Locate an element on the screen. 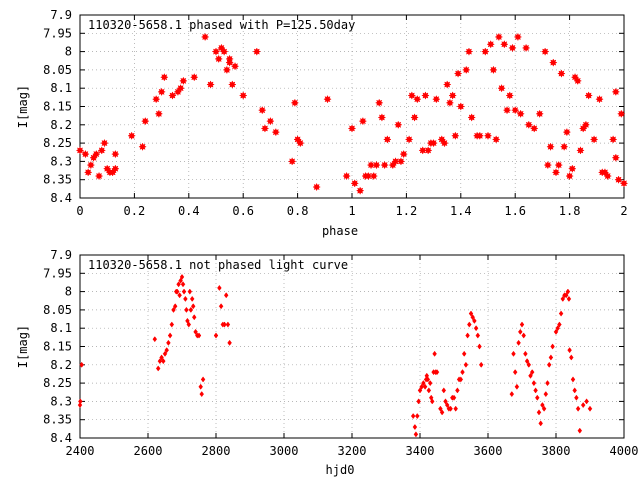 This screenshot has width=640, height=480. x-tick-label: 2400 is located at coordinates (80, 451).